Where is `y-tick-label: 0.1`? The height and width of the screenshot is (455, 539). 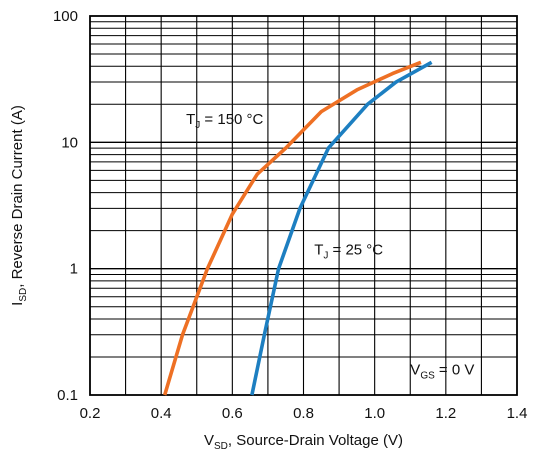 y-tick-label: 0.1 is located at coordinates (67, 395).